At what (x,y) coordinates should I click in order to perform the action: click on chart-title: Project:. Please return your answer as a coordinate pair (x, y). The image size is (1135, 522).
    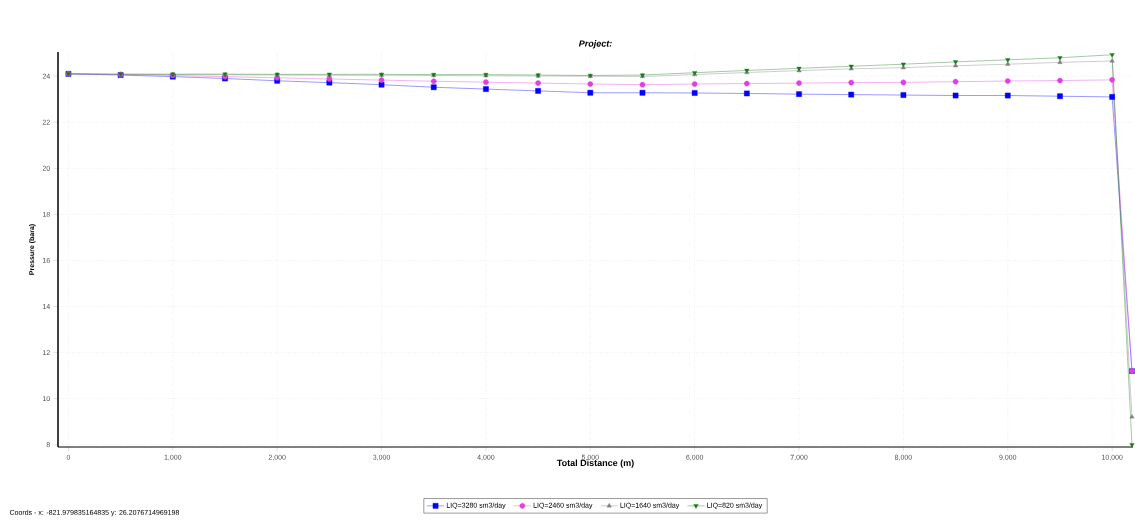
    Looking at the image, I should click on (595, 44).